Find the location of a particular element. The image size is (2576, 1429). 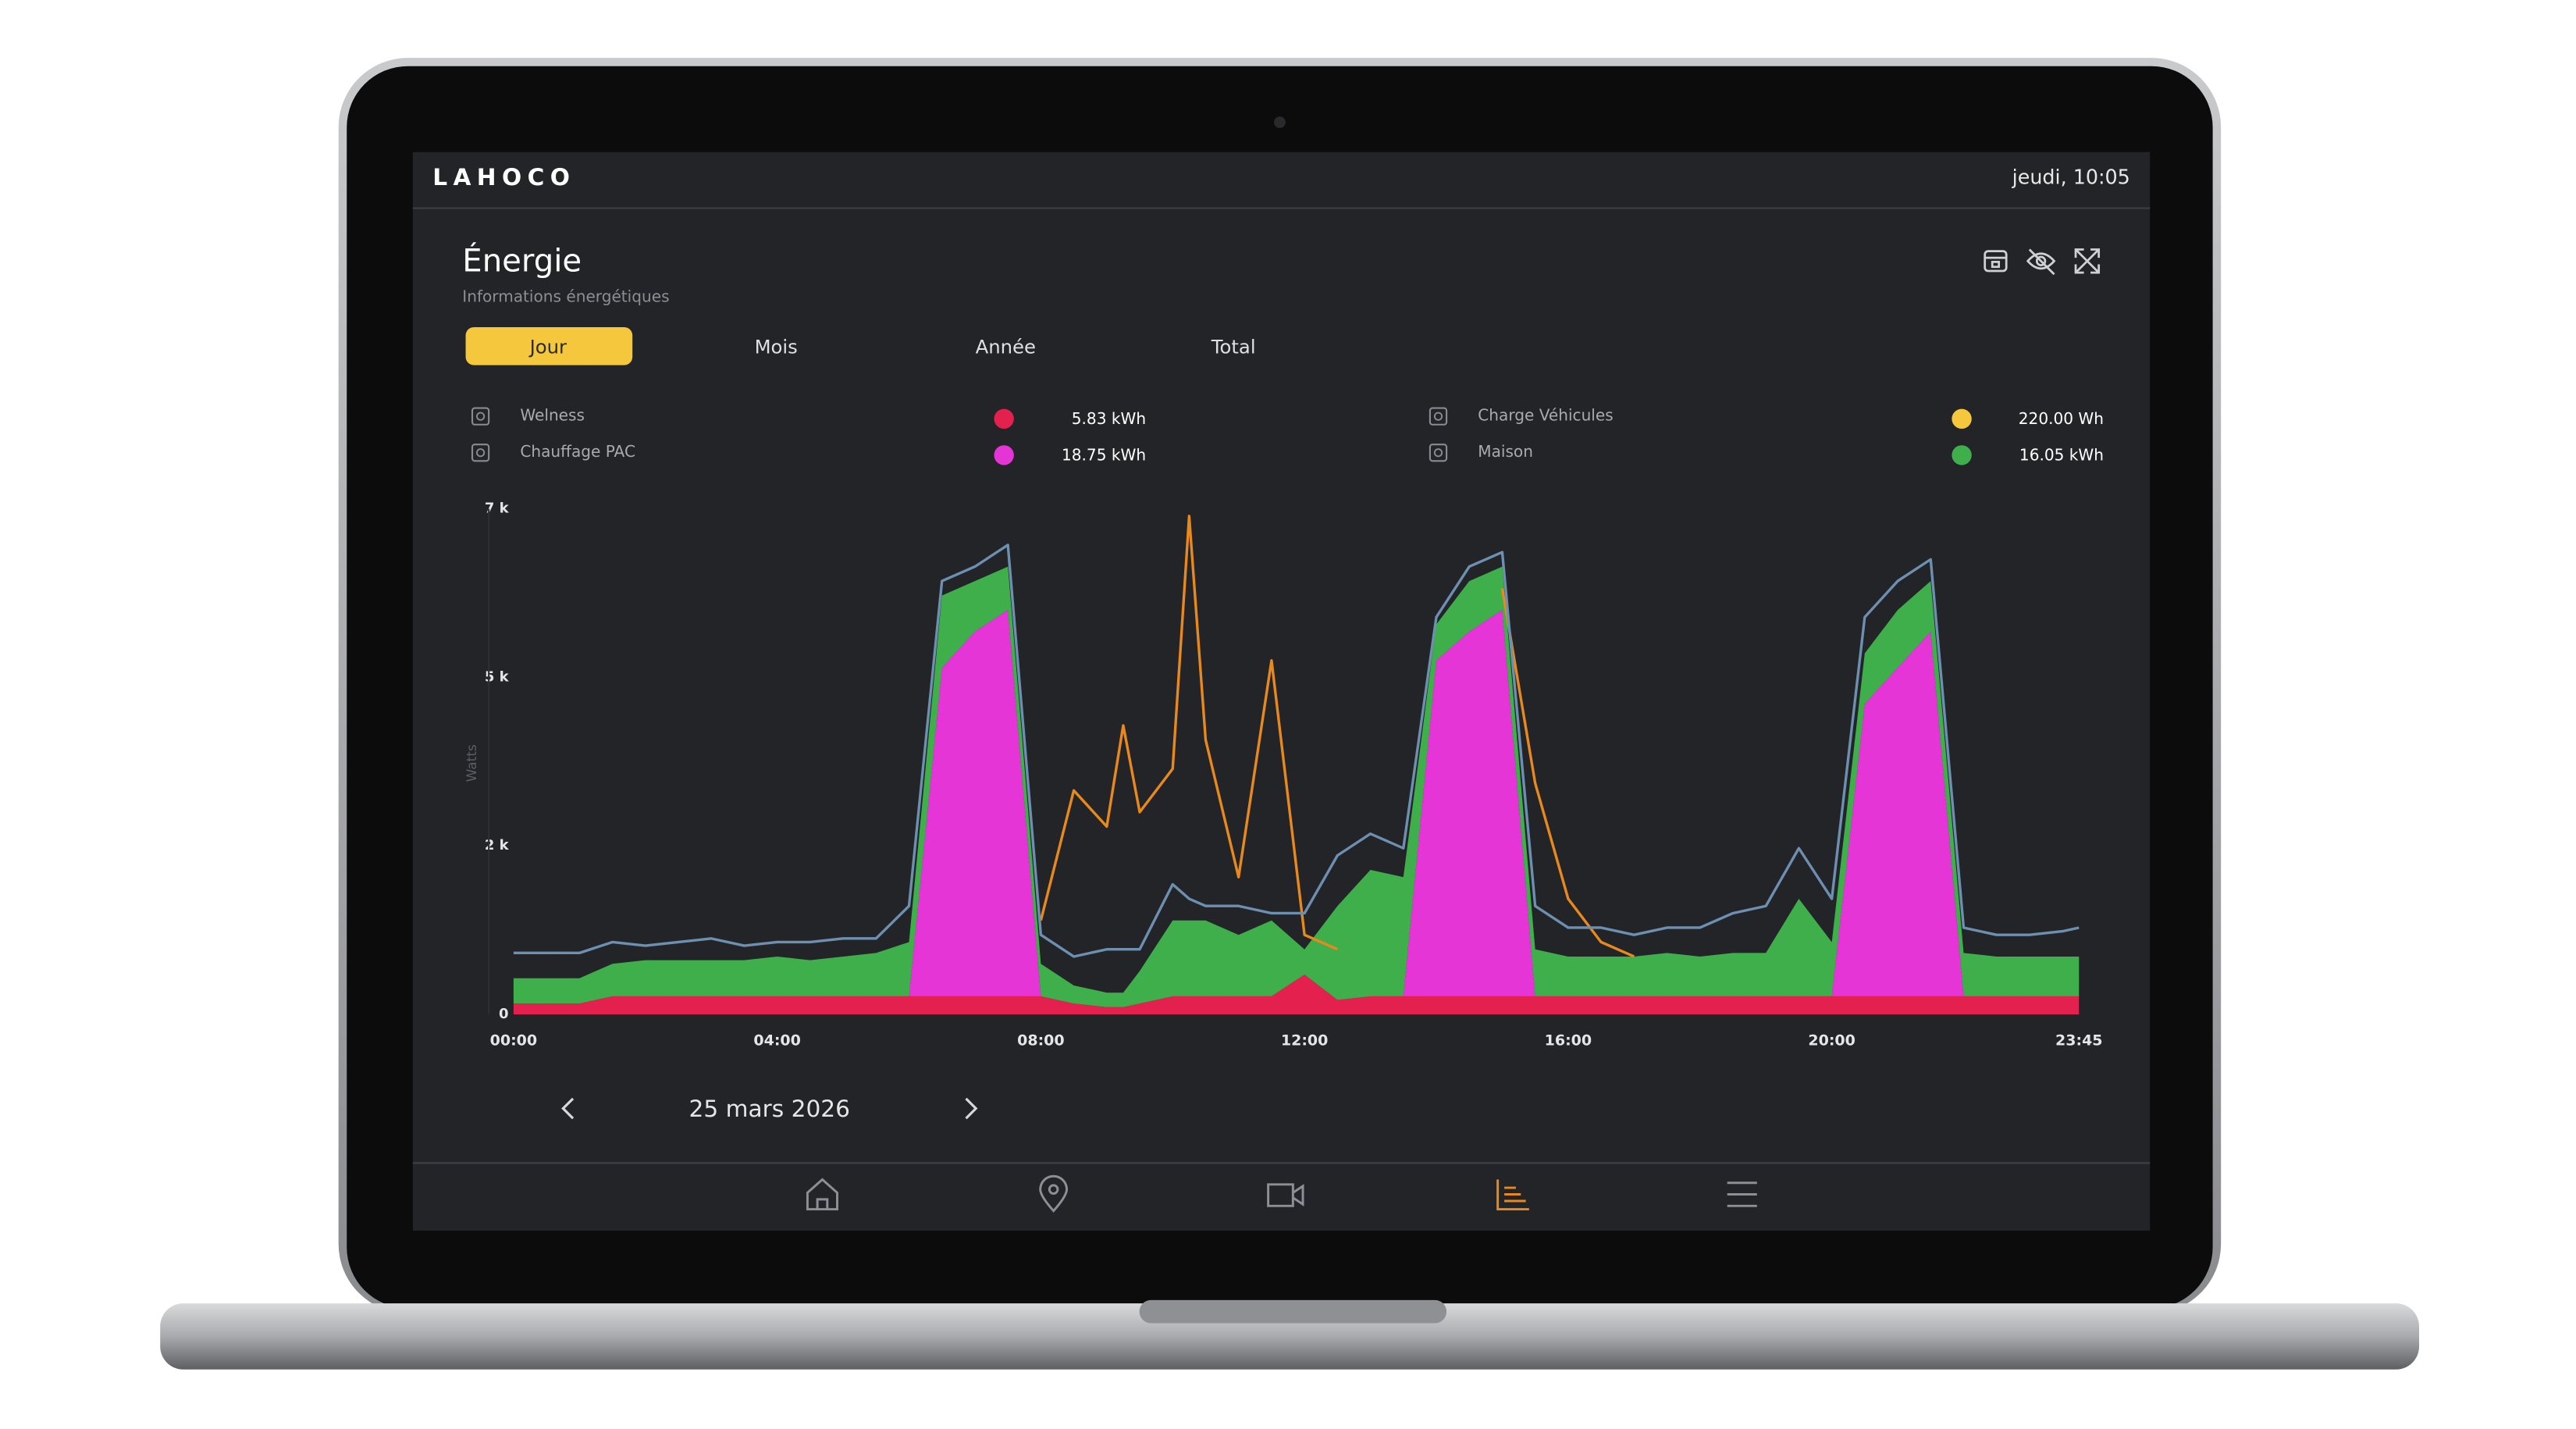

bottom-nav is located at coordinates (1281, 1193).